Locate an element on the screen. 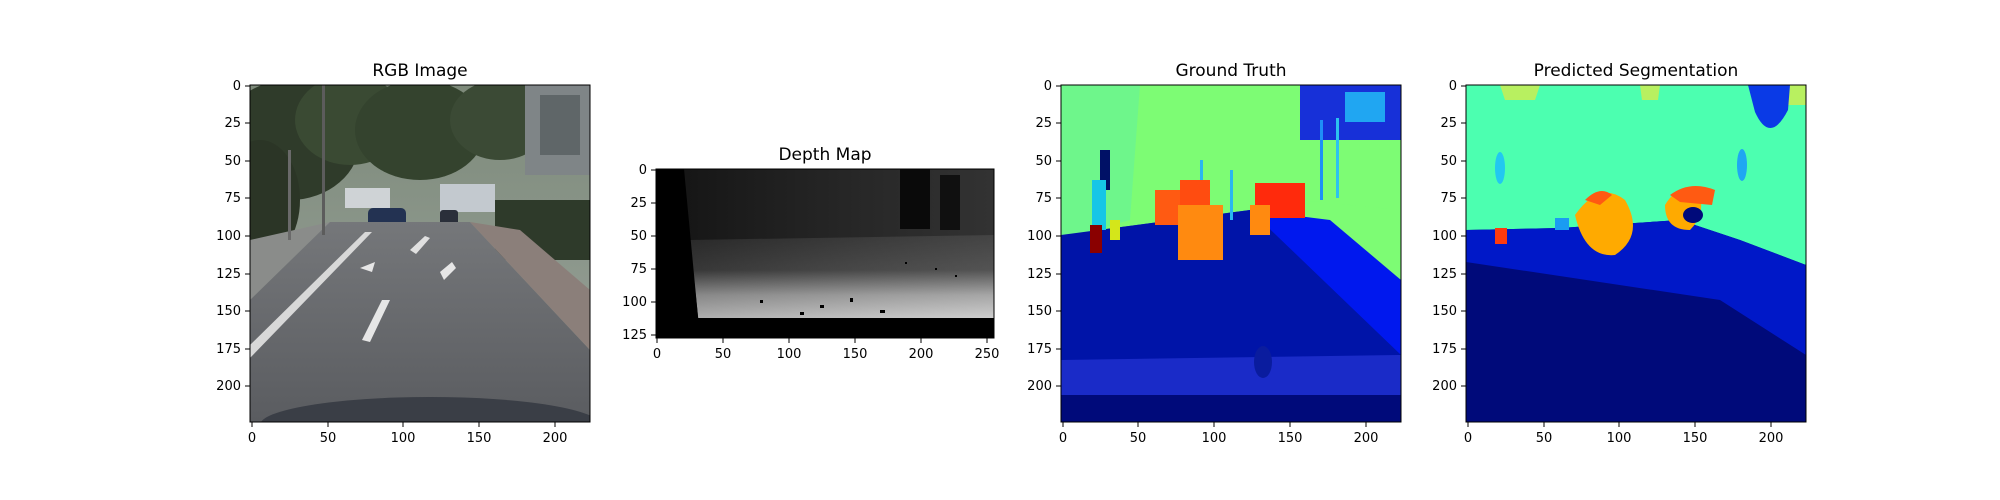  panel-rgb-image: RGB Image is located at coordinates (403, 253).